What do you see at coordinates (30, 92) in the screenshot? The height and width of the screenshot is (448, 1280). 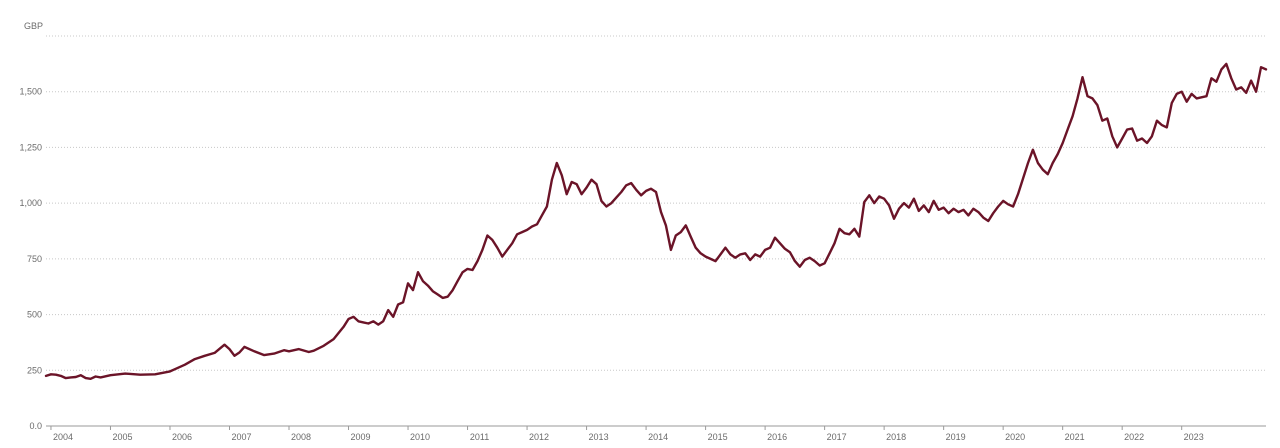 I see `y-tick-label: 1,500` at bounding box center [30, 92].